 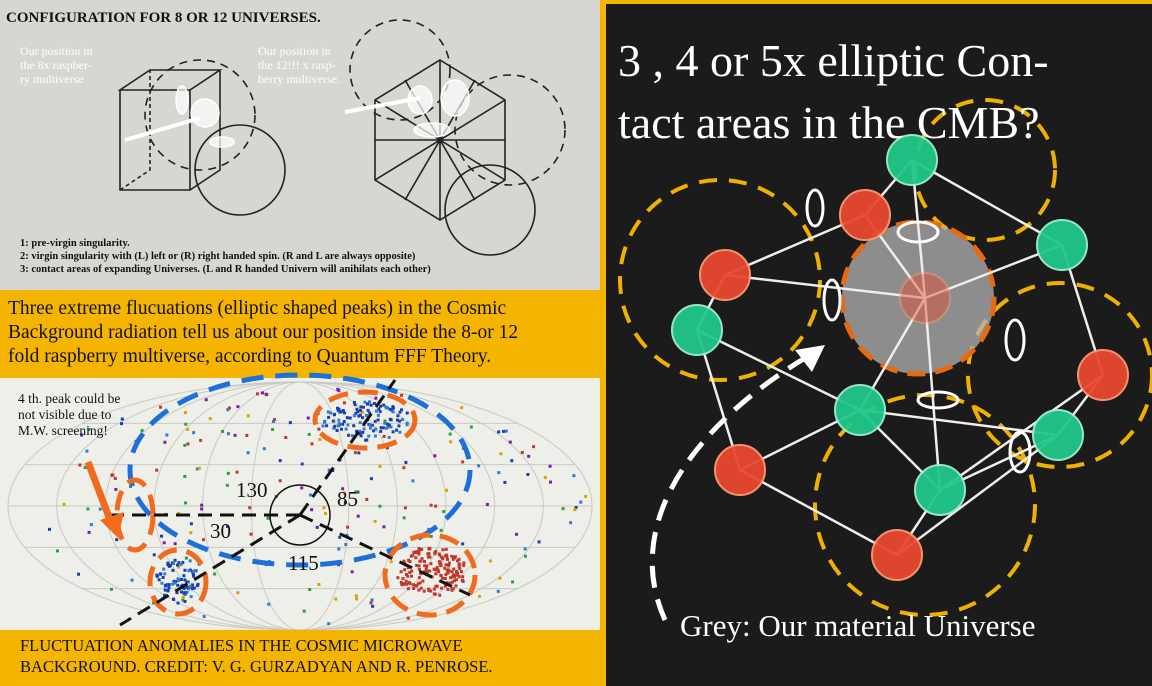 I want to click on angle-label: 115, so click(x=303, y=563).